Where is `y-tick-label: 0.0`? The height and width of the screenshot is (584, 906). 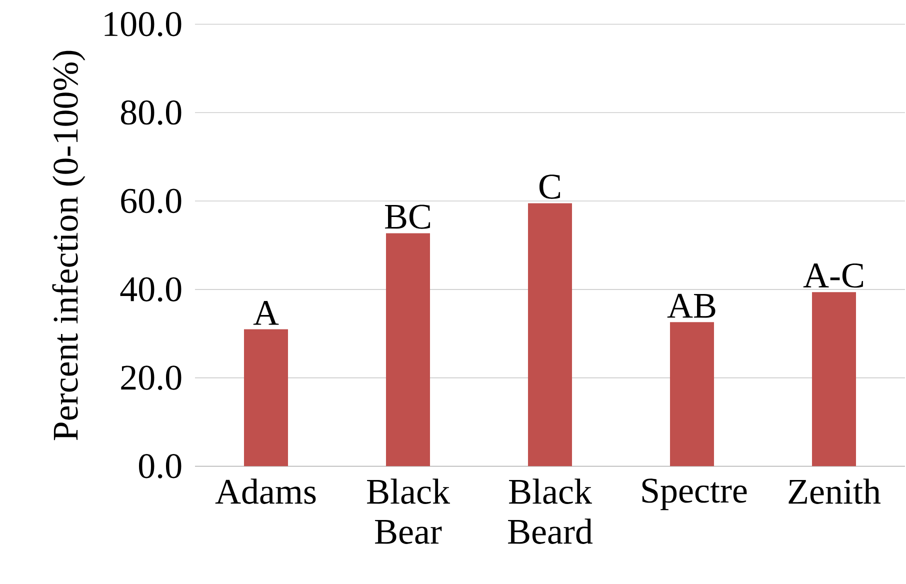 y-tick-label: 0.0 is located at coordinates (160, 466).